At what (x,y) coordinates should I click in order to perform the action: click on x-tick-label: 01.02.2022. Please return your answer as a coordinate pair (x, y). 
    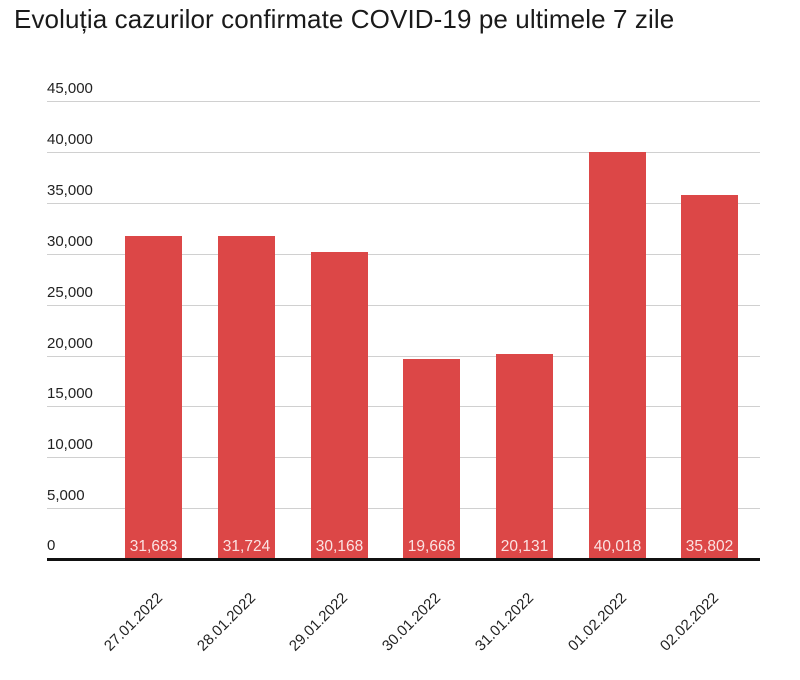
    Looking at the image, I should click on (597, 622).